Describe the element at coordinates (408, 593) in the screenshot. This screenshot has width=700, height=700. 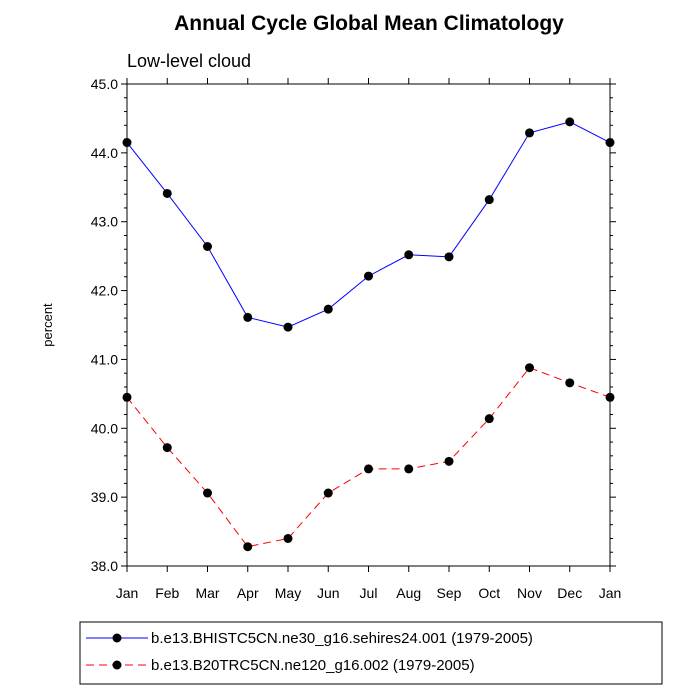
I see `x-tick-label: Aug` at that location.